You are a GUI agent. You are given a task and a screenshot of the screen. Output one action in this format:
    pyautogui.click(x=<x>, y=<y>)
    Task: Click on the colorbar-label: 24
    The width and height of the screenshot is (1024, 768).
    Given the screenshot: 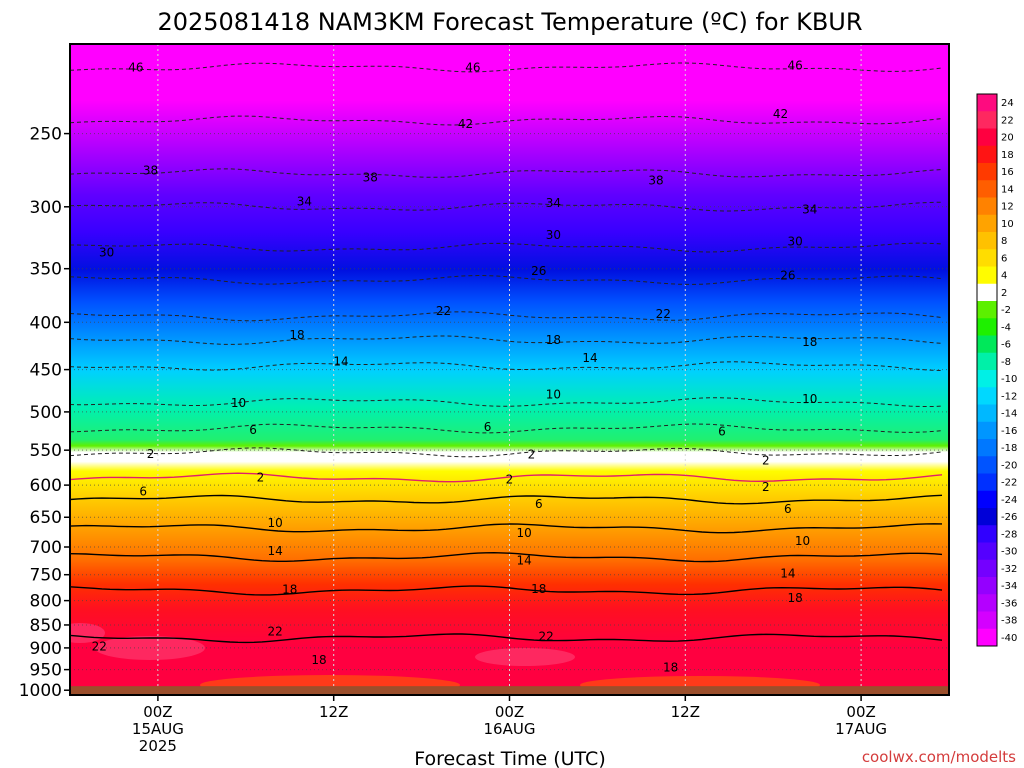 What is the action you would take?
    pyautogui.click(x=1007, y=103)
    